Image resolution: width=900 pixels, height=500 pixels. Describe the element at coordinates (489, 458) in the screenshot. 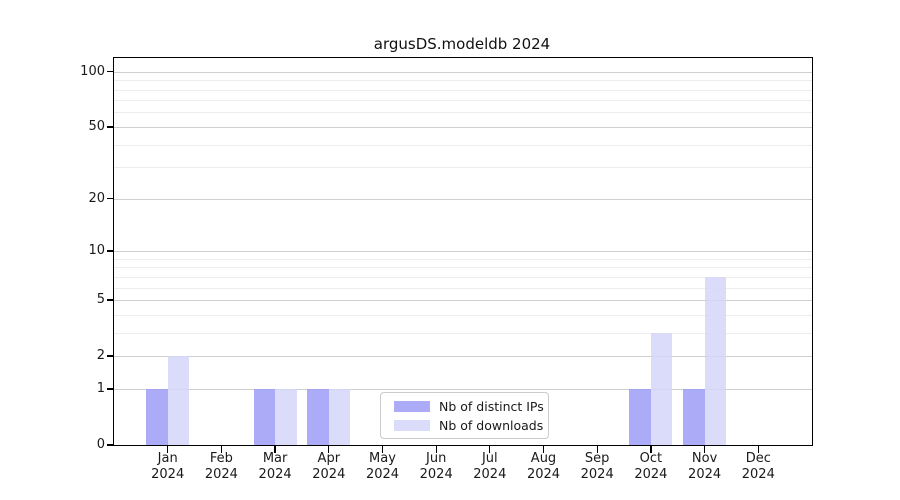

I see `x-tick-month: Jul` at that location.